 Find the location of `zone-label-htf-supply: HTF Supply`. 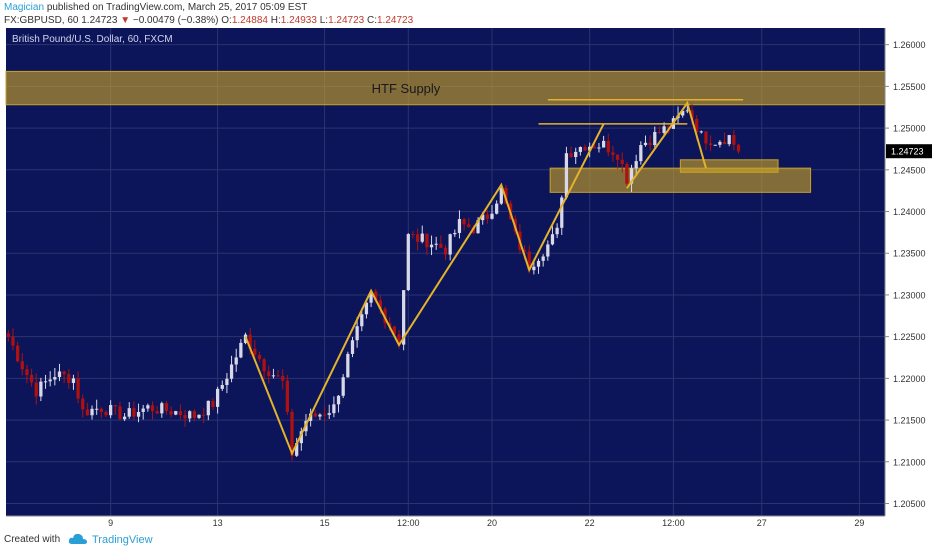

zone-label-htf-supply: HTF Supply is located at coordinates (406, 88).